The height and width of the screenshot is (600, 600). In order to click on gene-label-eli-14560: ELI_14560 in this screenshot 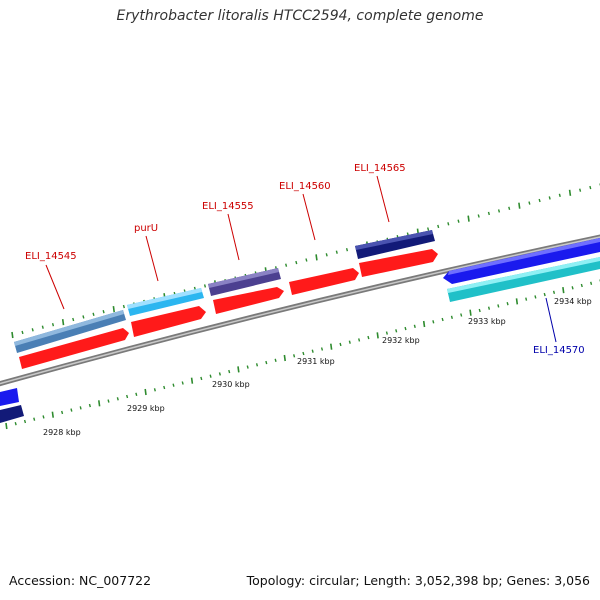, I will do `click(305, 186)`.